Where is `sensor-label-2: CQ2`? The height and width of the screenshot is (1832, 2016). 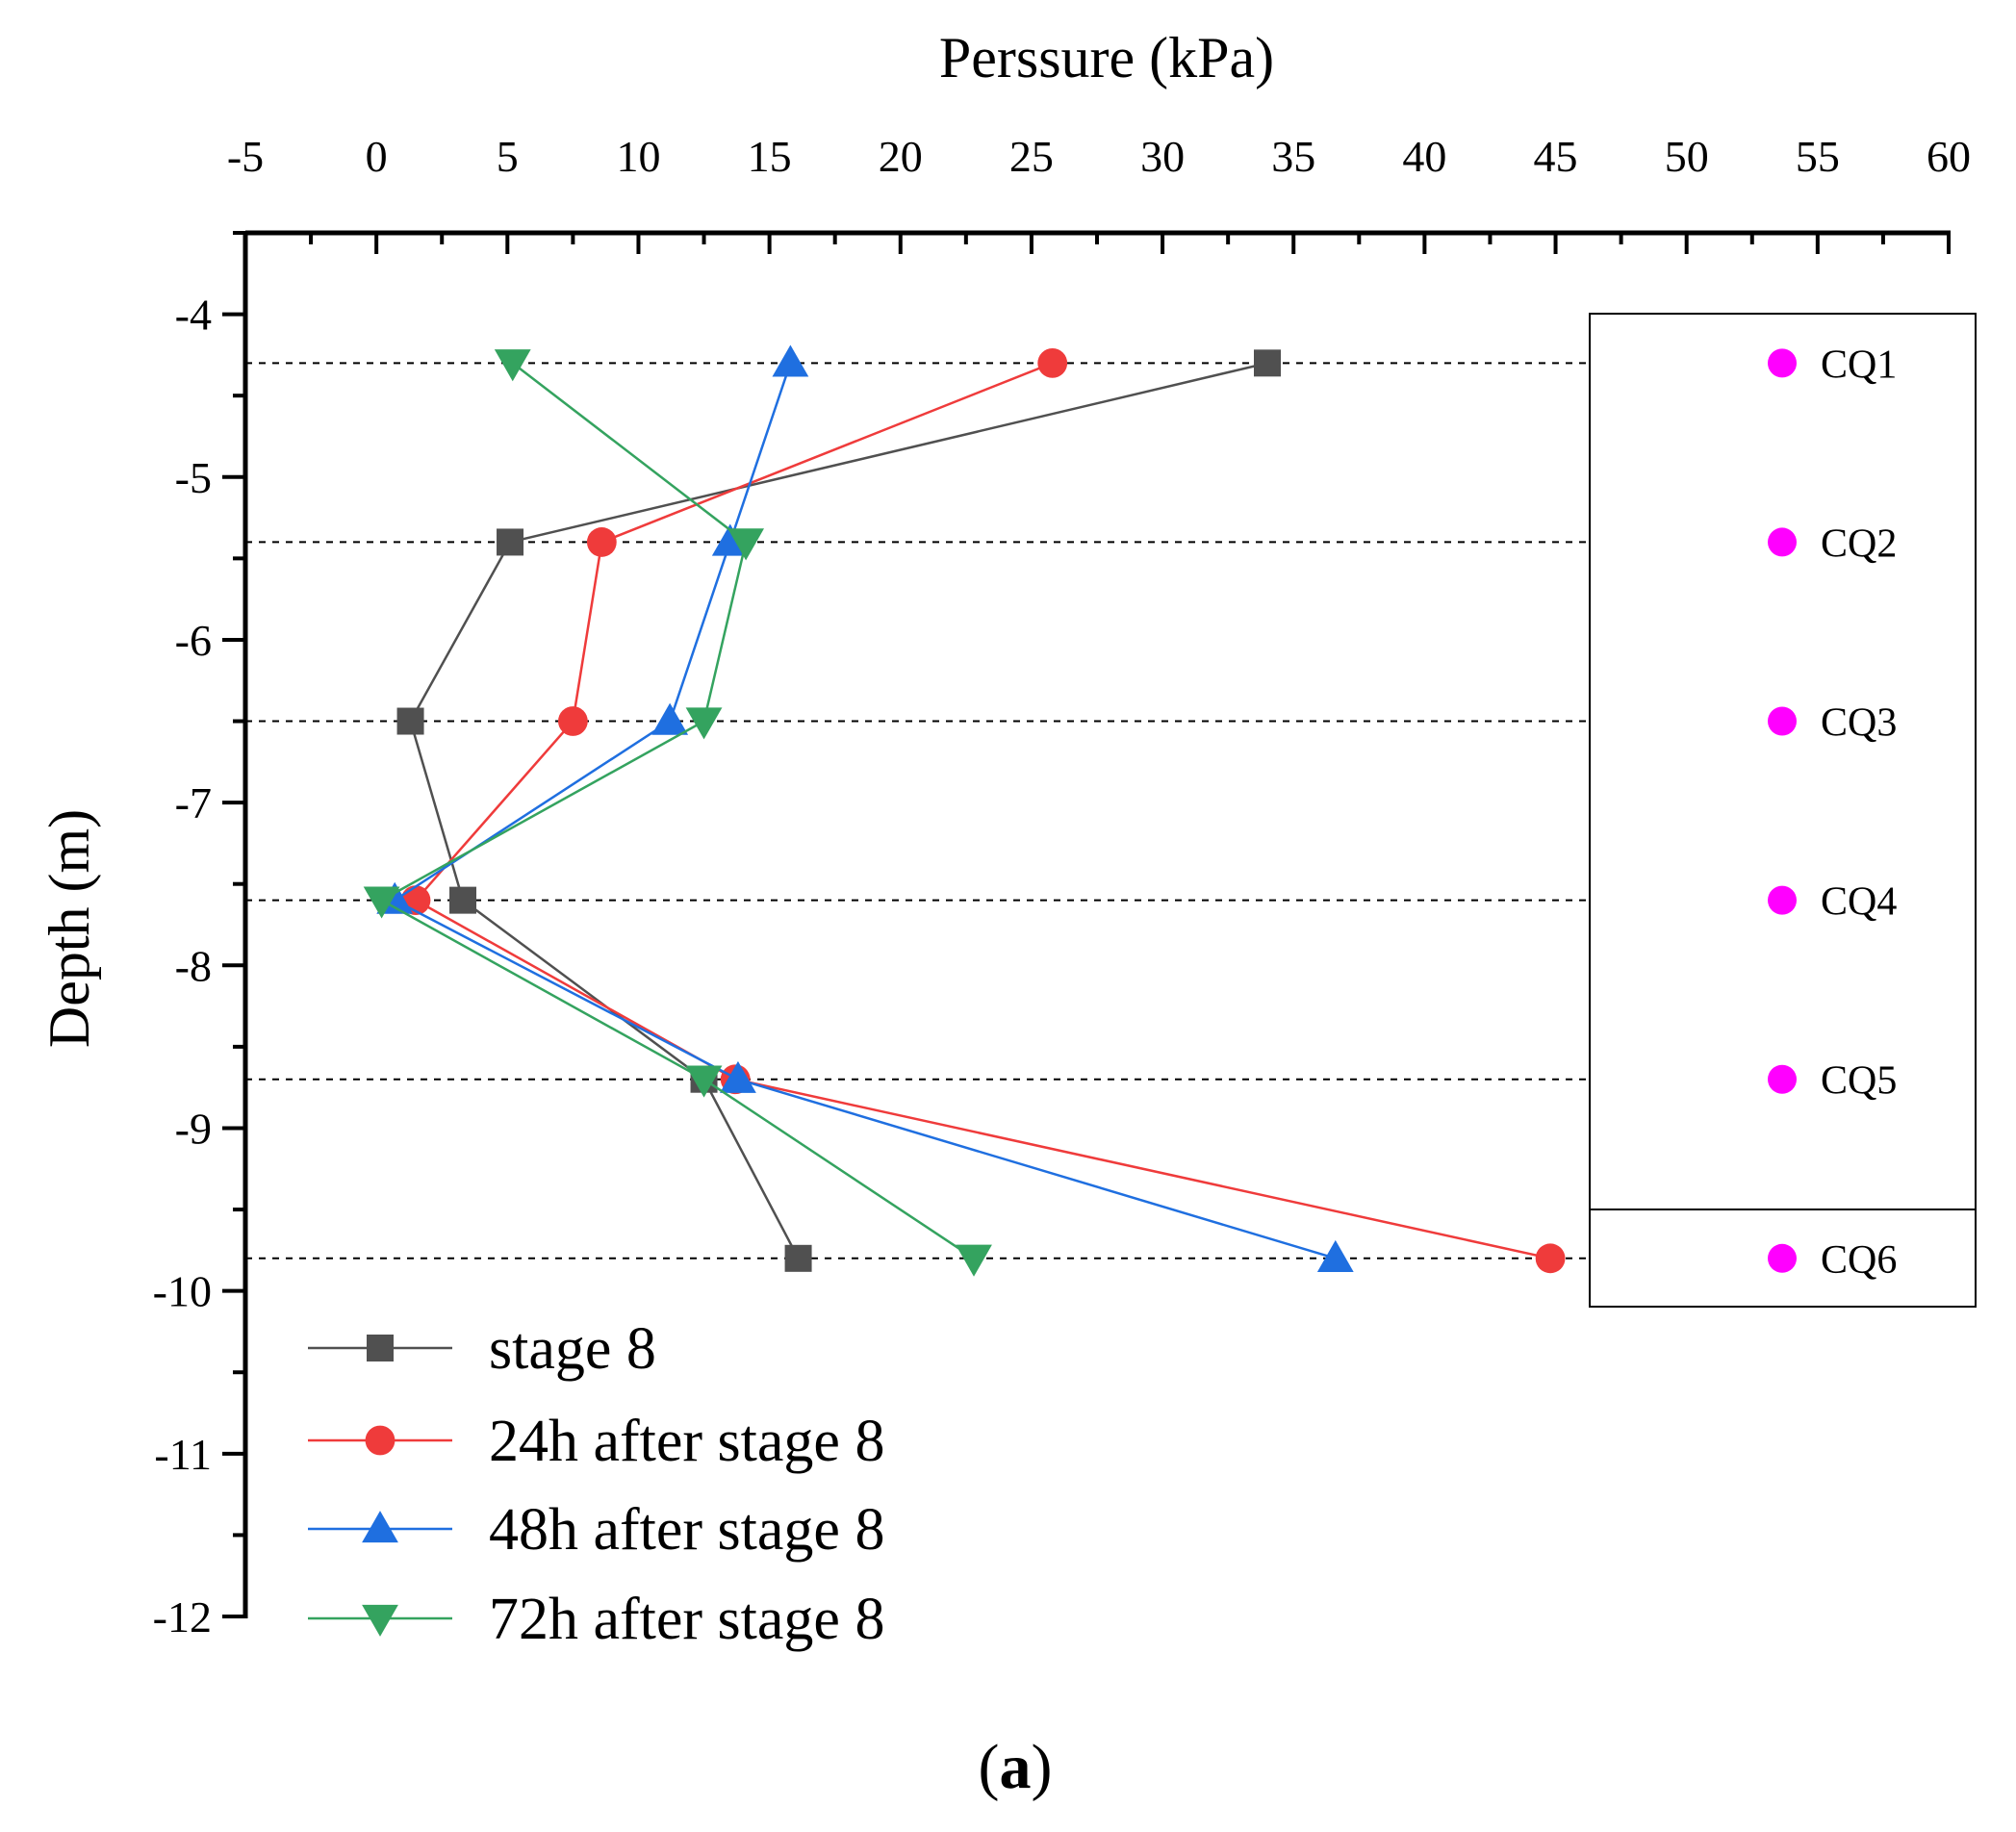 sensor-label-2: CQ2 is located at coordinates (1859, 544).